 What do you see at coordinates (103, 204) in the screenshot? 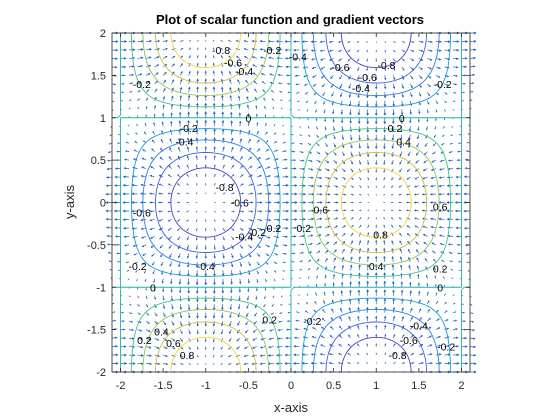
I see `y-tick-label: 0` at bounding box center [103, 204].